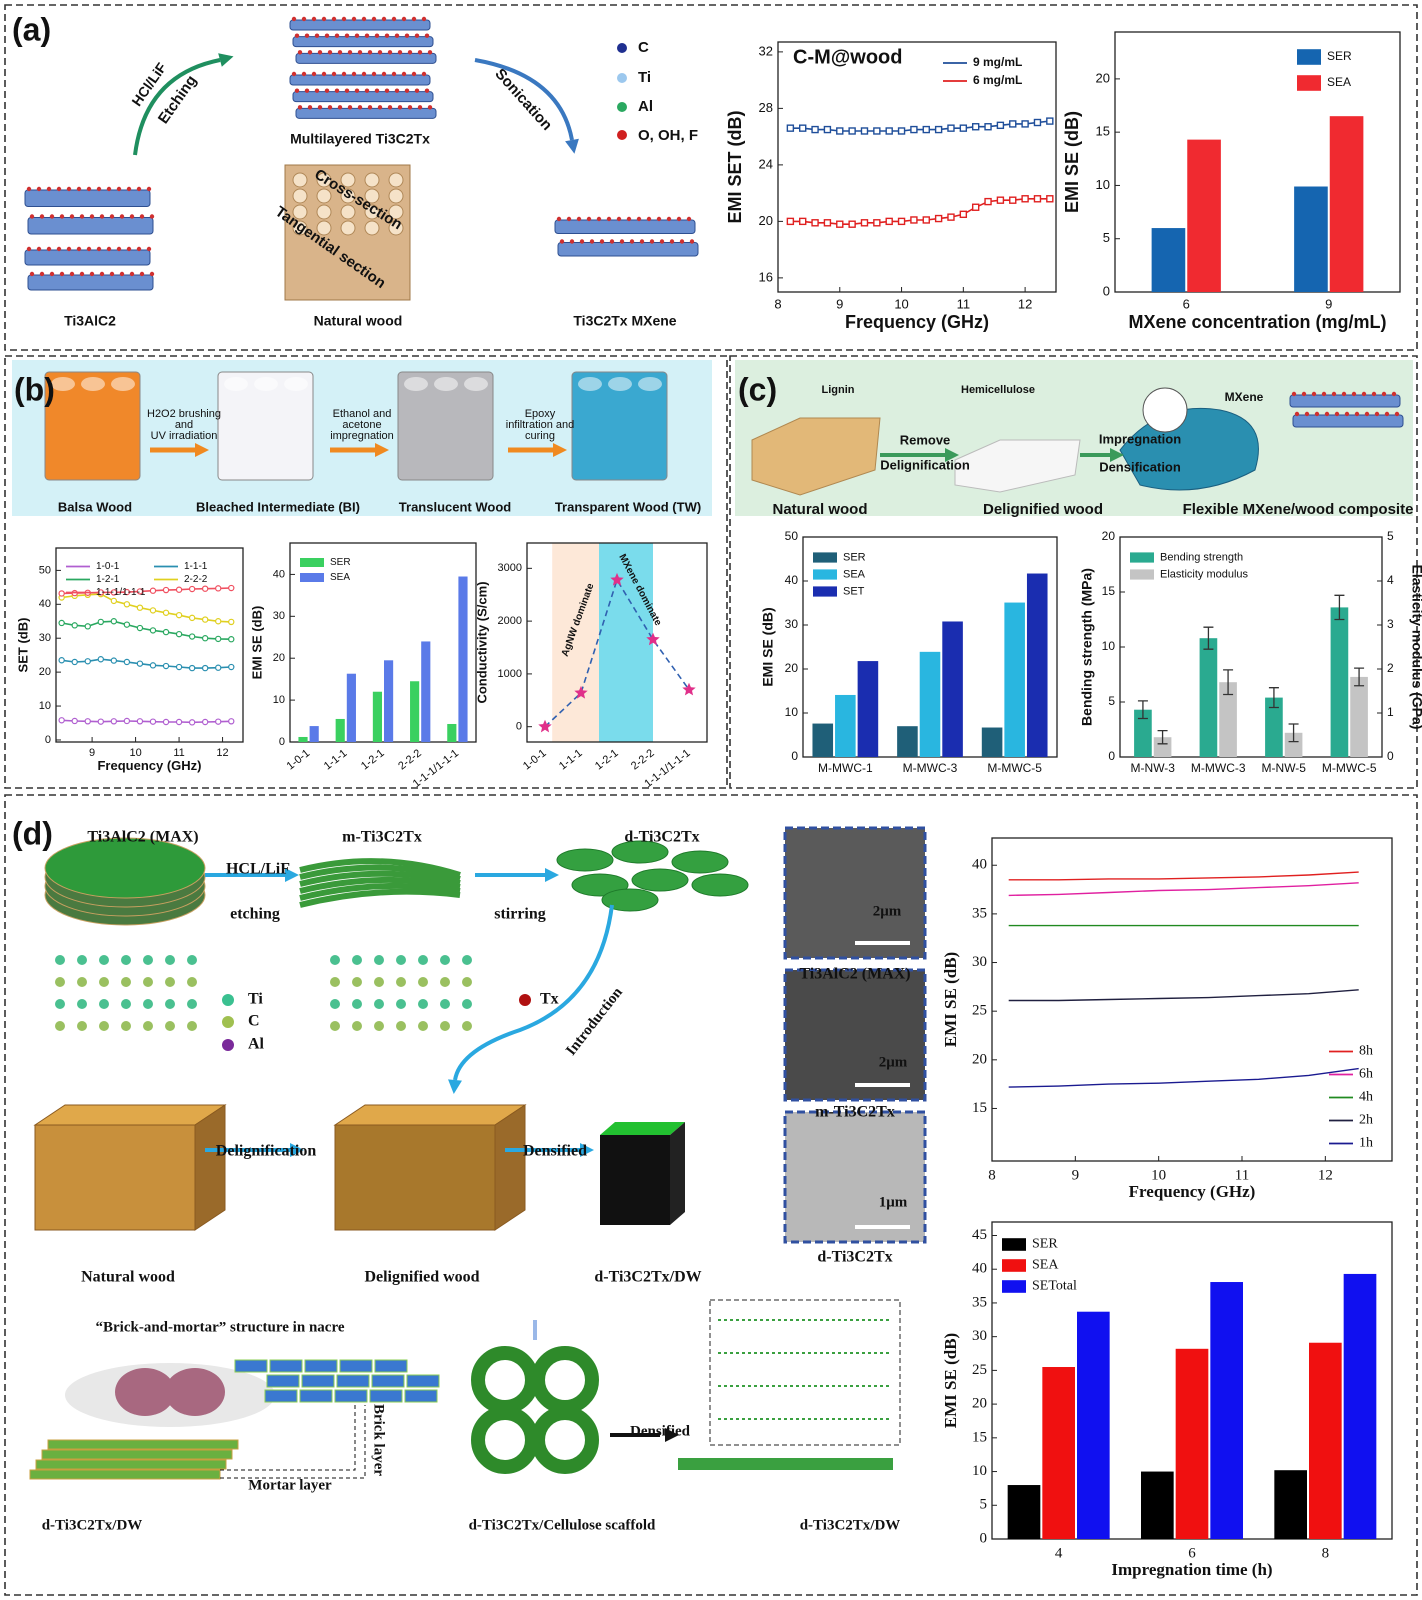 The width and height of the screenshot is (1422, 1600). I want to click on y-tick-label: 50, so click(45, 570).